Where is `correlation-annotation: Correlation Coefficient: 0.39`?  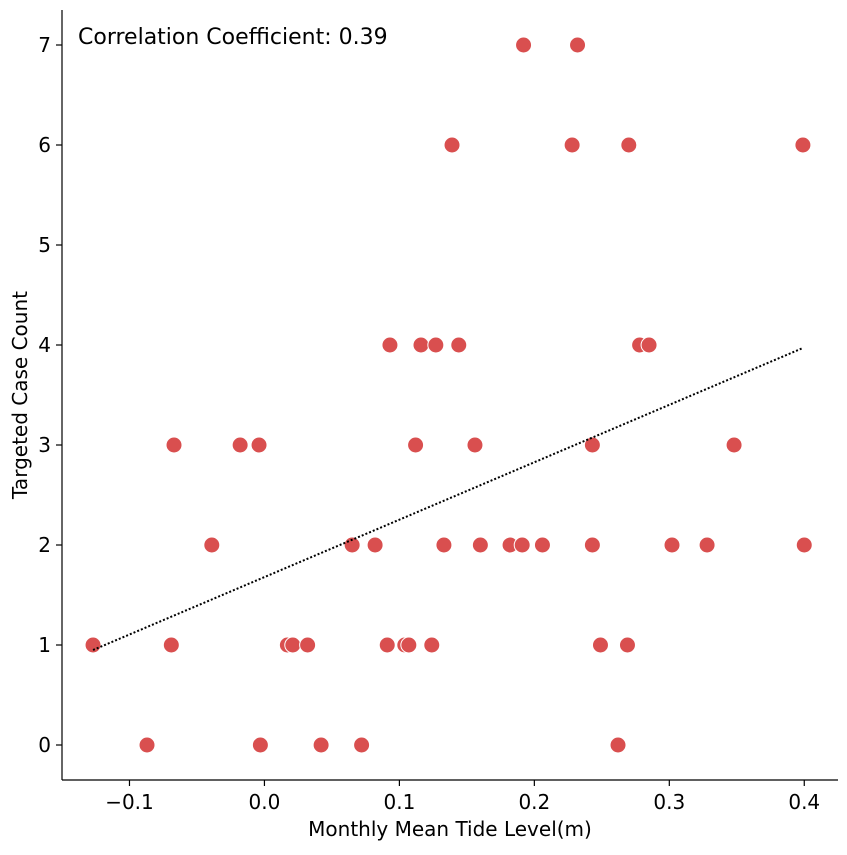 correlation-annotation: Correlation Coefficient: 0.39 is located at coordinates (233, 37).